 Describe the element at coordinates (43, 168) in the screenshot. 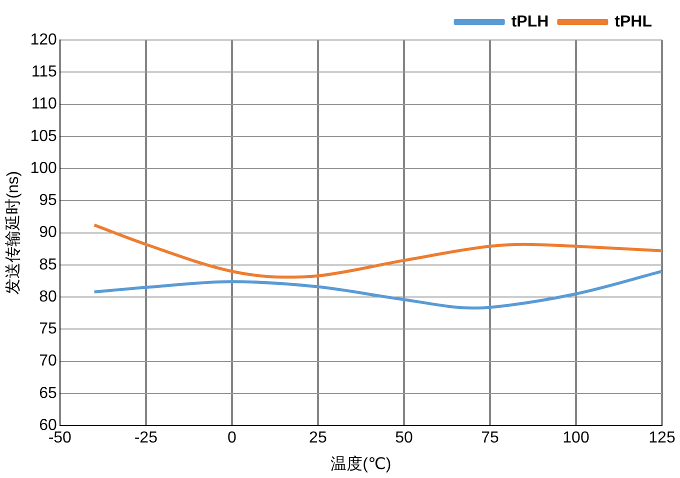

I see `y-tick-label: 100` at that location.